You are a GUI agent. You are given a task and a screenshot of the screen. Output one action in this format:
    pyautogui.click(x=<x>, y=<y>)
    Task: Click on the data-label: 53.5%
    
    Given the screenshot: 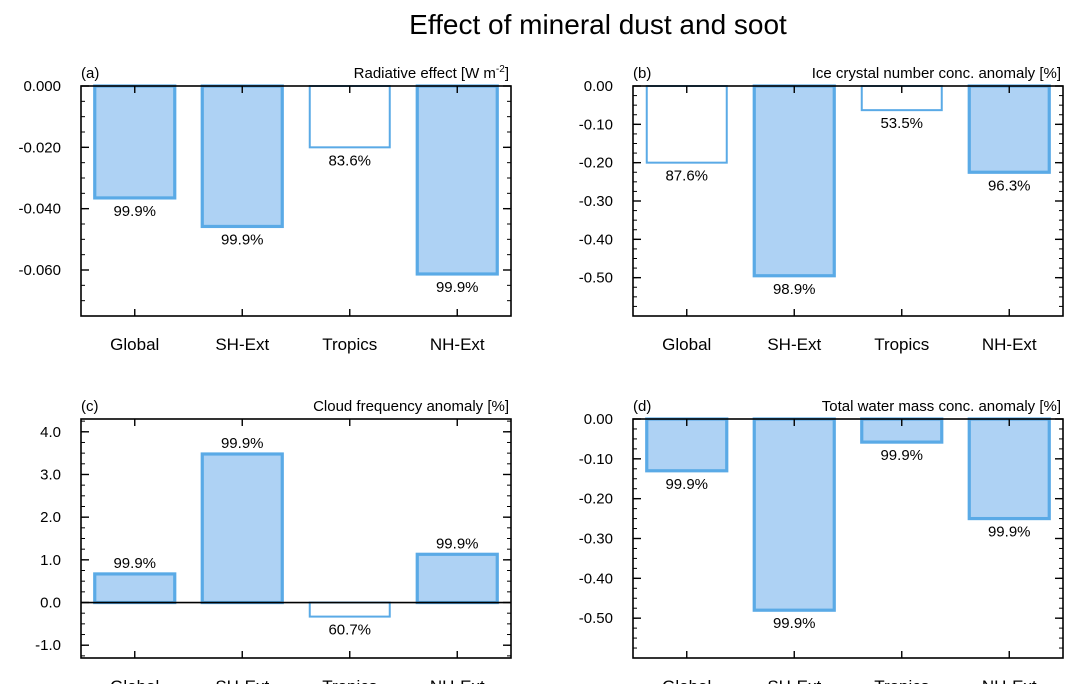 What is the action you would take?
    pyautogui.click(x=901, y=123)
    